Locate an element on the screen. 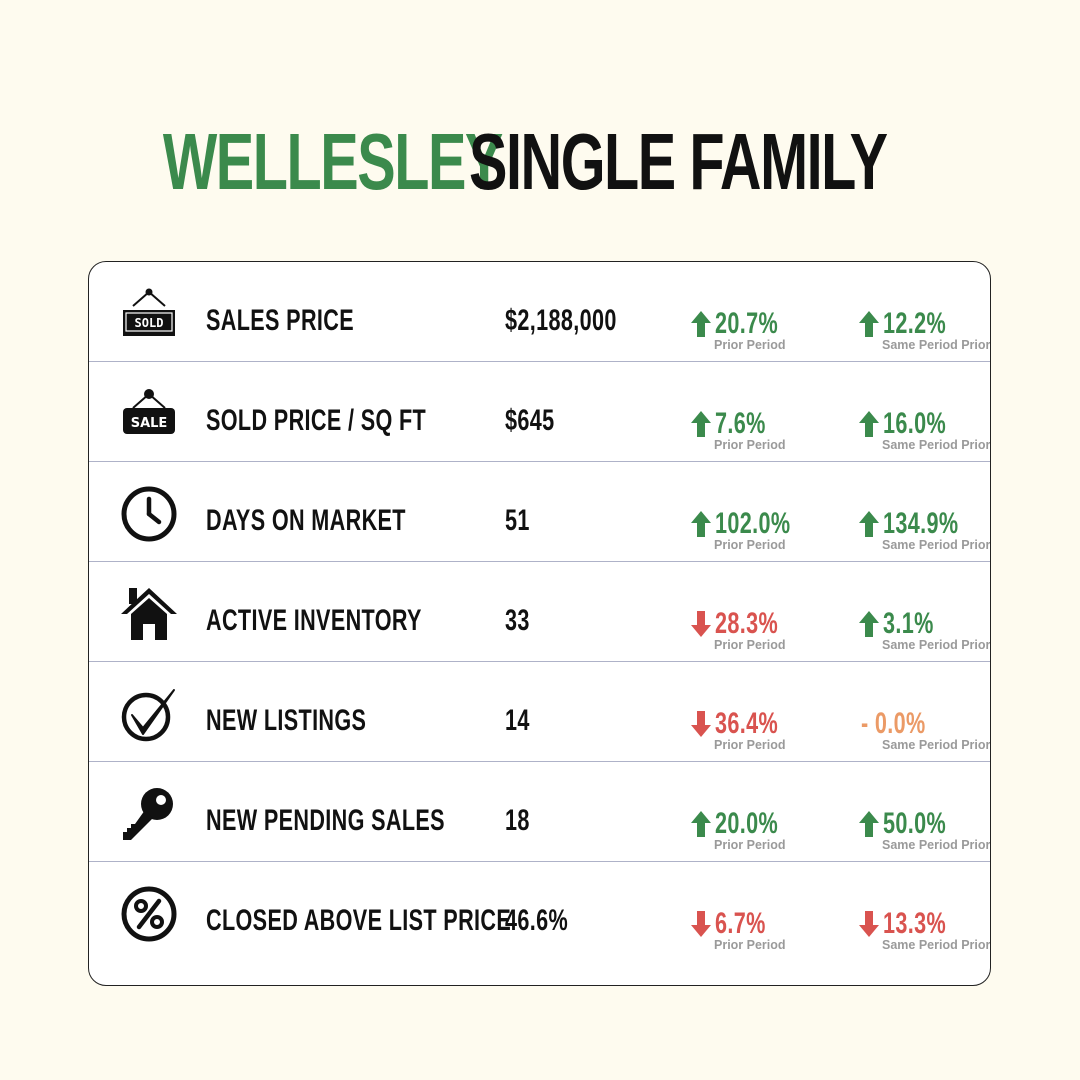 The height and width of the screenshot is (1080, 1080). metric-label: DAYS ON MARKET is located at coordinates (306, 520).